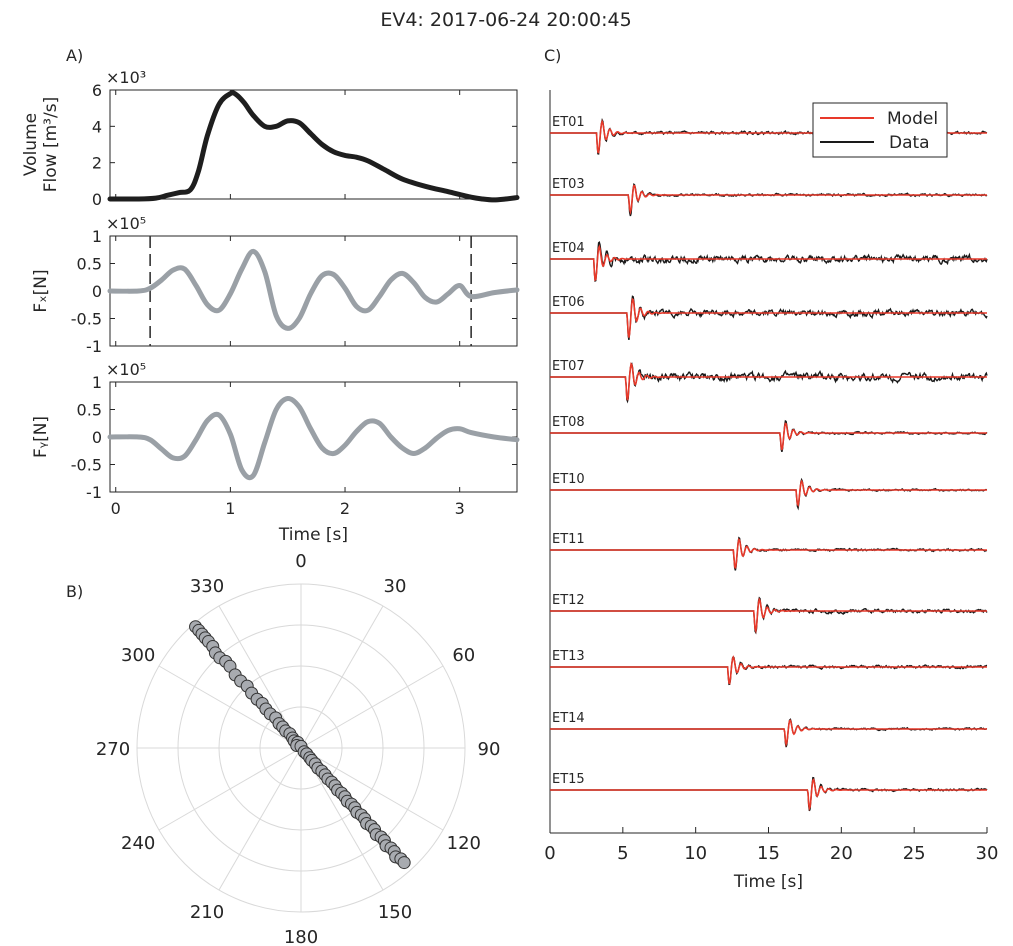 The height and width of the screenshot is (946, 1013). What do you see at coordinates (345, 508) in the screenshot?
I see `fy-xtick-label: 2` at bounding box center [345, 508].